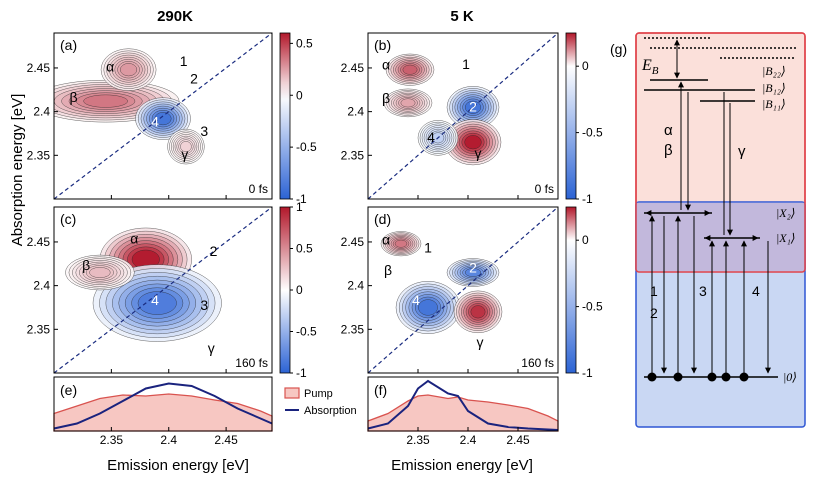  I want to click on transition-beta-label: β, so click(668, 150).